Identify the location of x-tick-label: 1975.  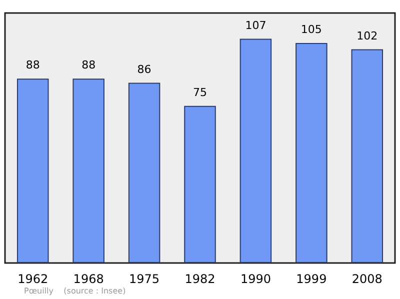
(144, 279).